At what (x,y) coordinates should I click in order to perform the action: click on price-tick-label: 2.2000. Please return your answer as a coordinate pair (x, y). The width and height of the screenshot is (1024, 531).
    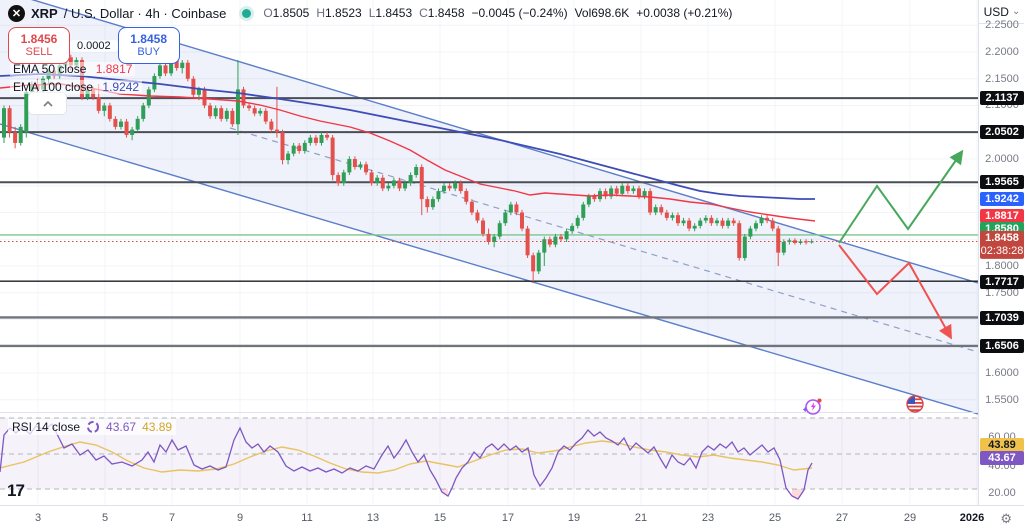
    Looking at the image, I should click on (1002, 52).